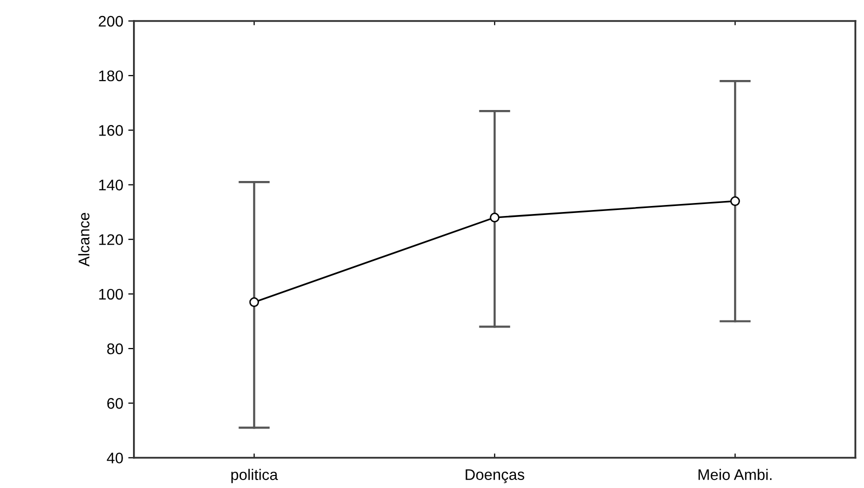  I want to click on y-tick-label: 60, so click(115, 403).